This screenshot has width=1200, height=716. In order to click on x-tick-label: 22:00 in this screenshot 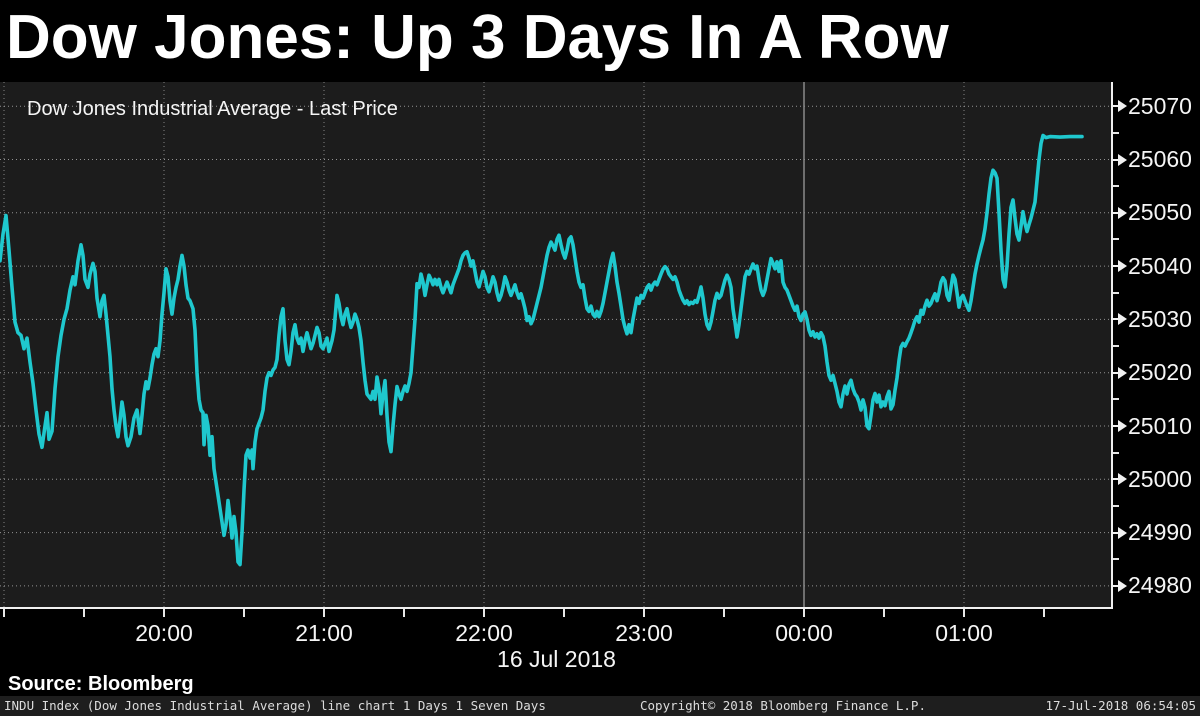, I will do `click(484, 633)`.